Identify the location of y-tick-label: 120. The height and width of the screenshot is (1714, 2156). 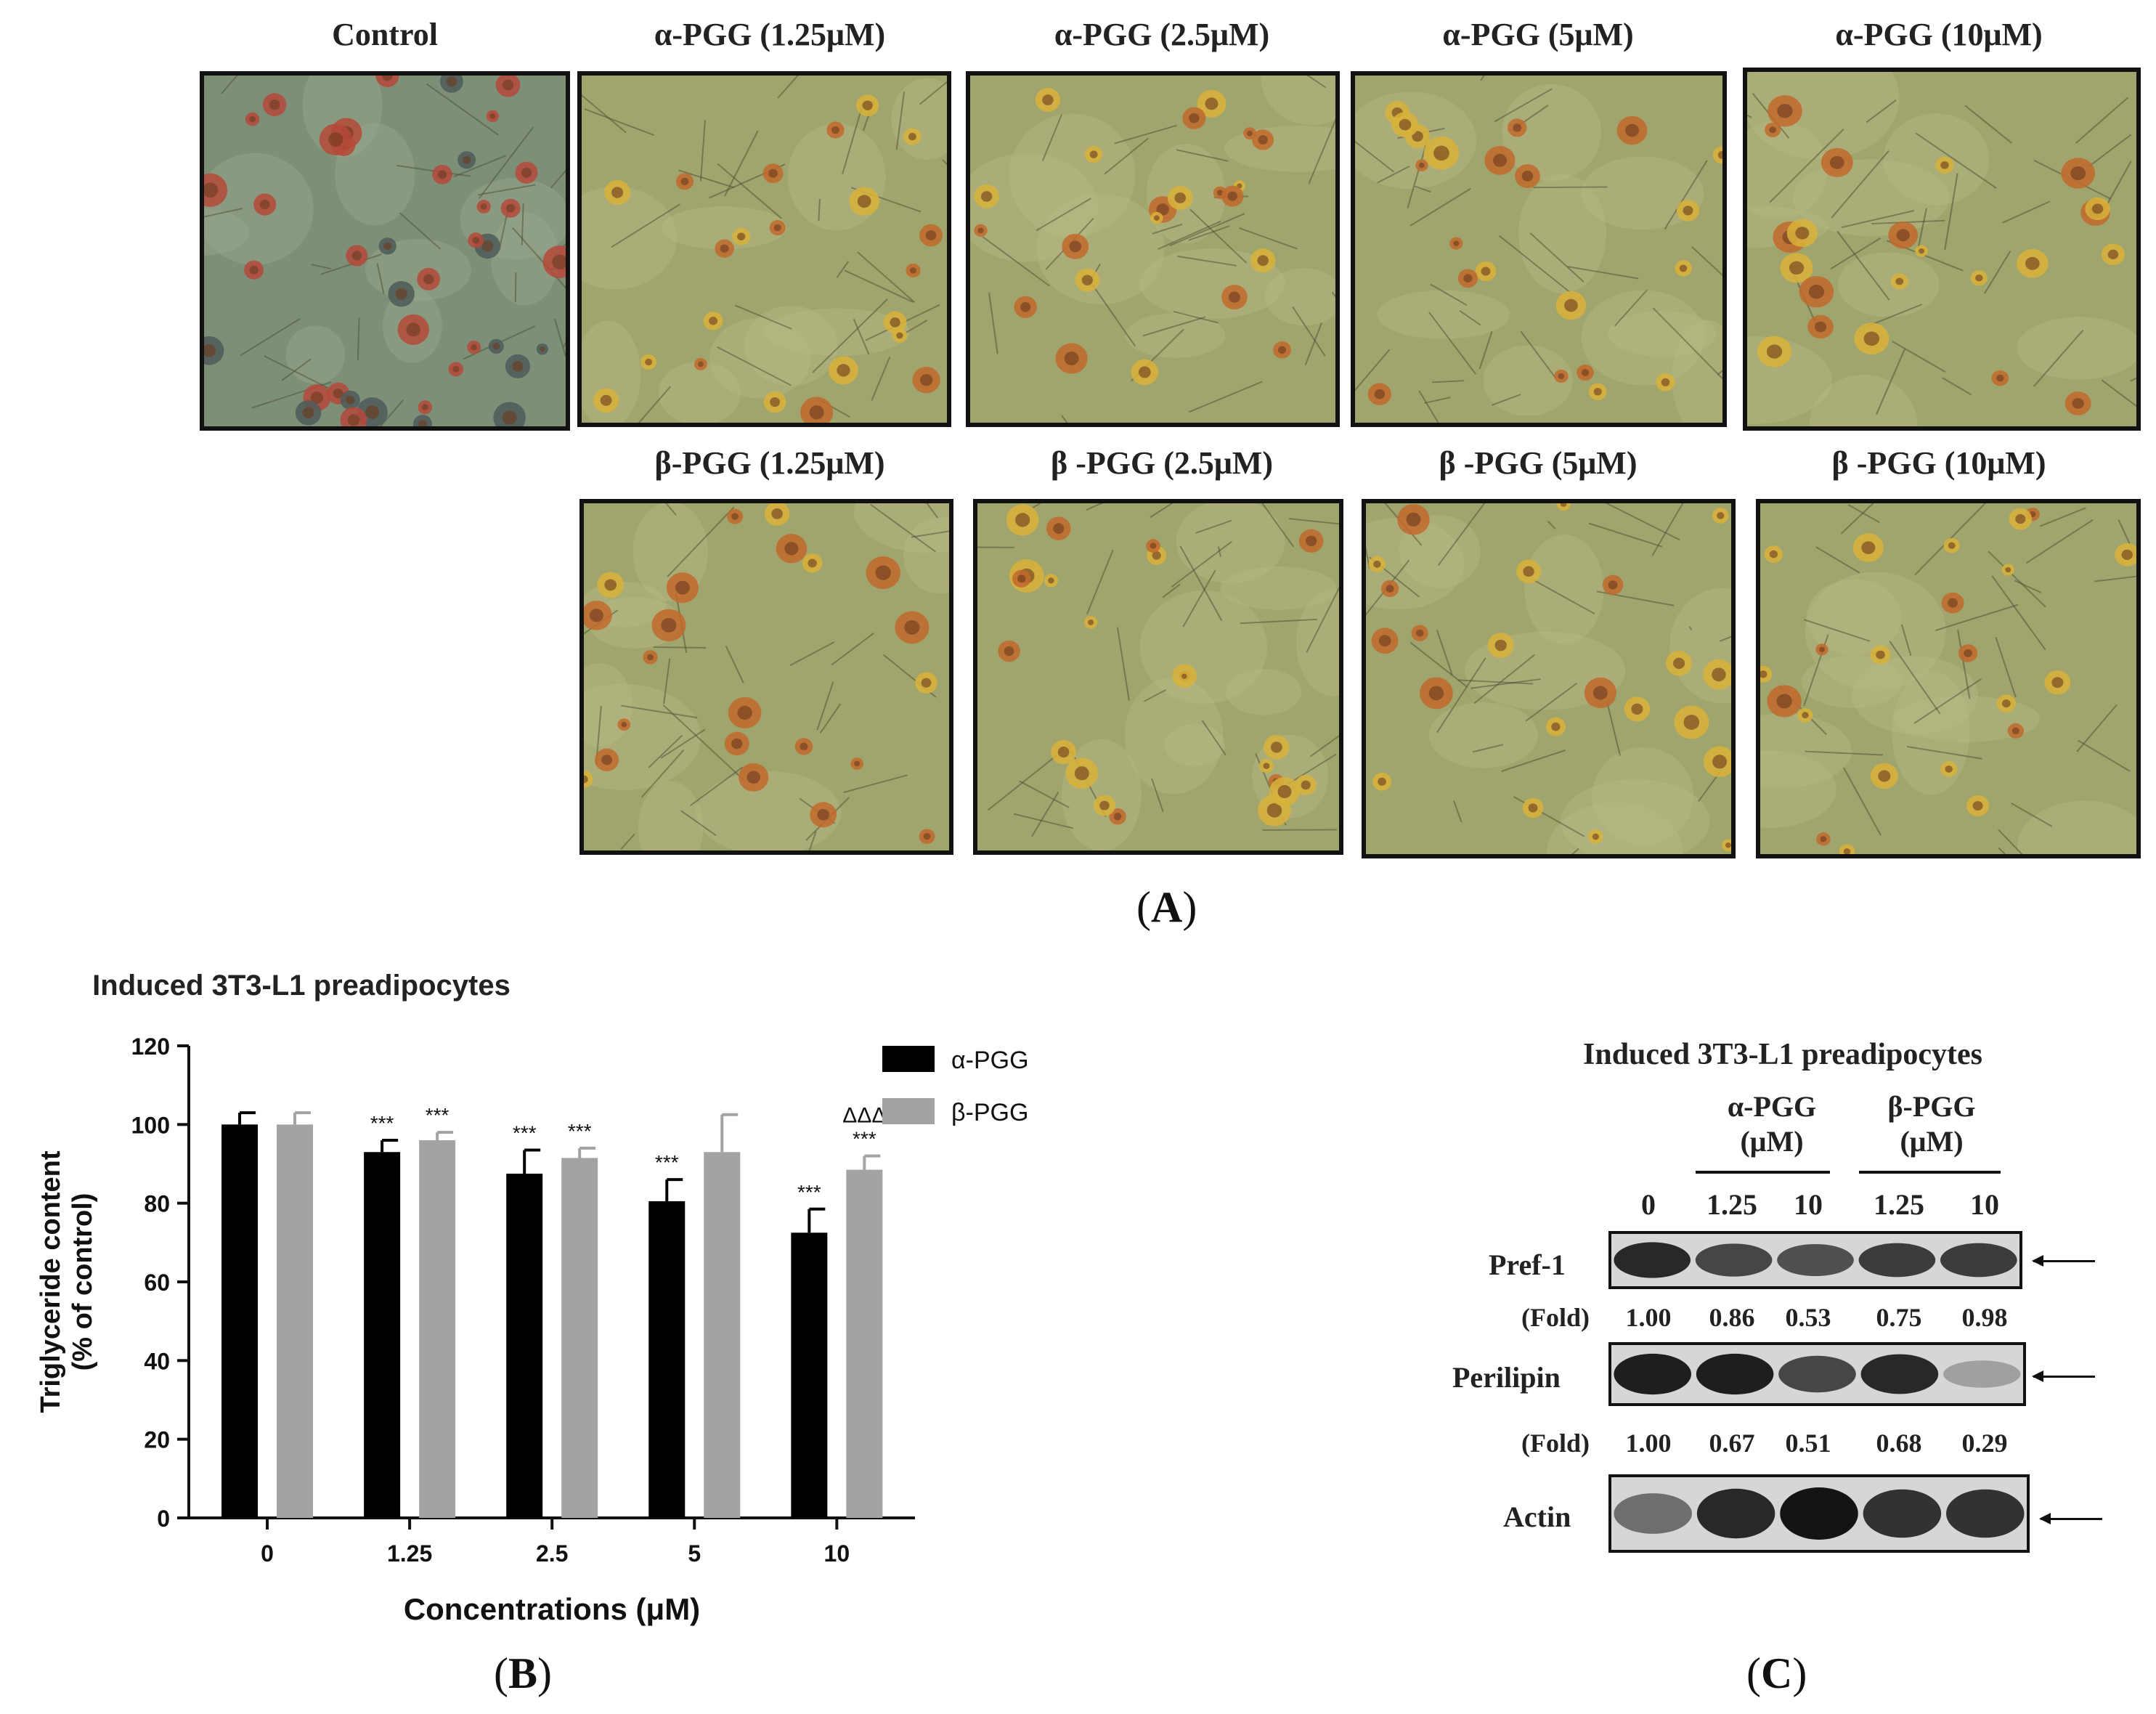
(150, 1046).